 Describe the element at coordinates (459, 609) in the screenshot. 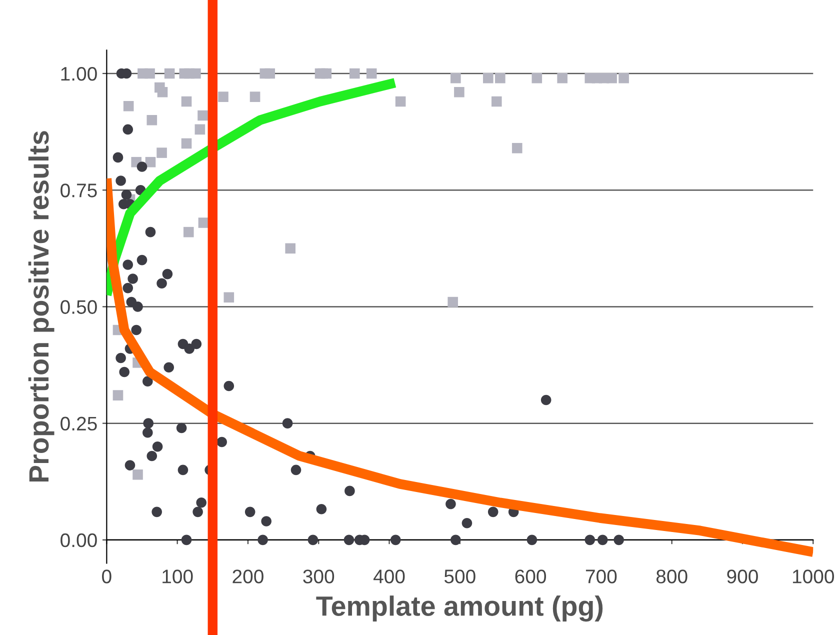

I see `x-axis-title: Template amount (pg)` at that location.